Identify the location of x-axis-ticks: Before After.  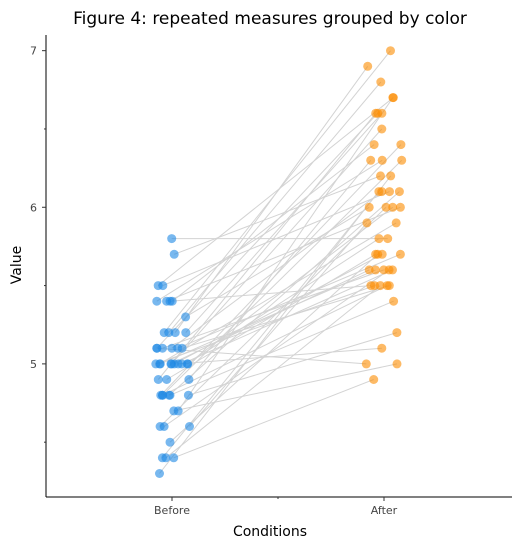
(276, 507).